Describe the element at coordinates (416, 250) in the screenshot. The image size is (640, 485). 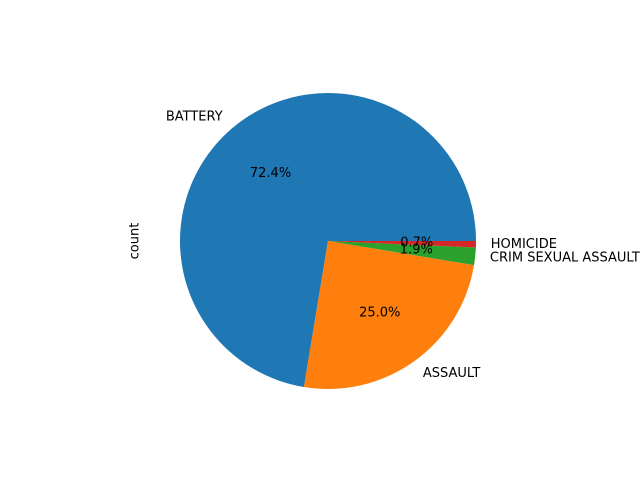
I see `slice-percent-crim-sexual-assault: 1.9%` at that location.